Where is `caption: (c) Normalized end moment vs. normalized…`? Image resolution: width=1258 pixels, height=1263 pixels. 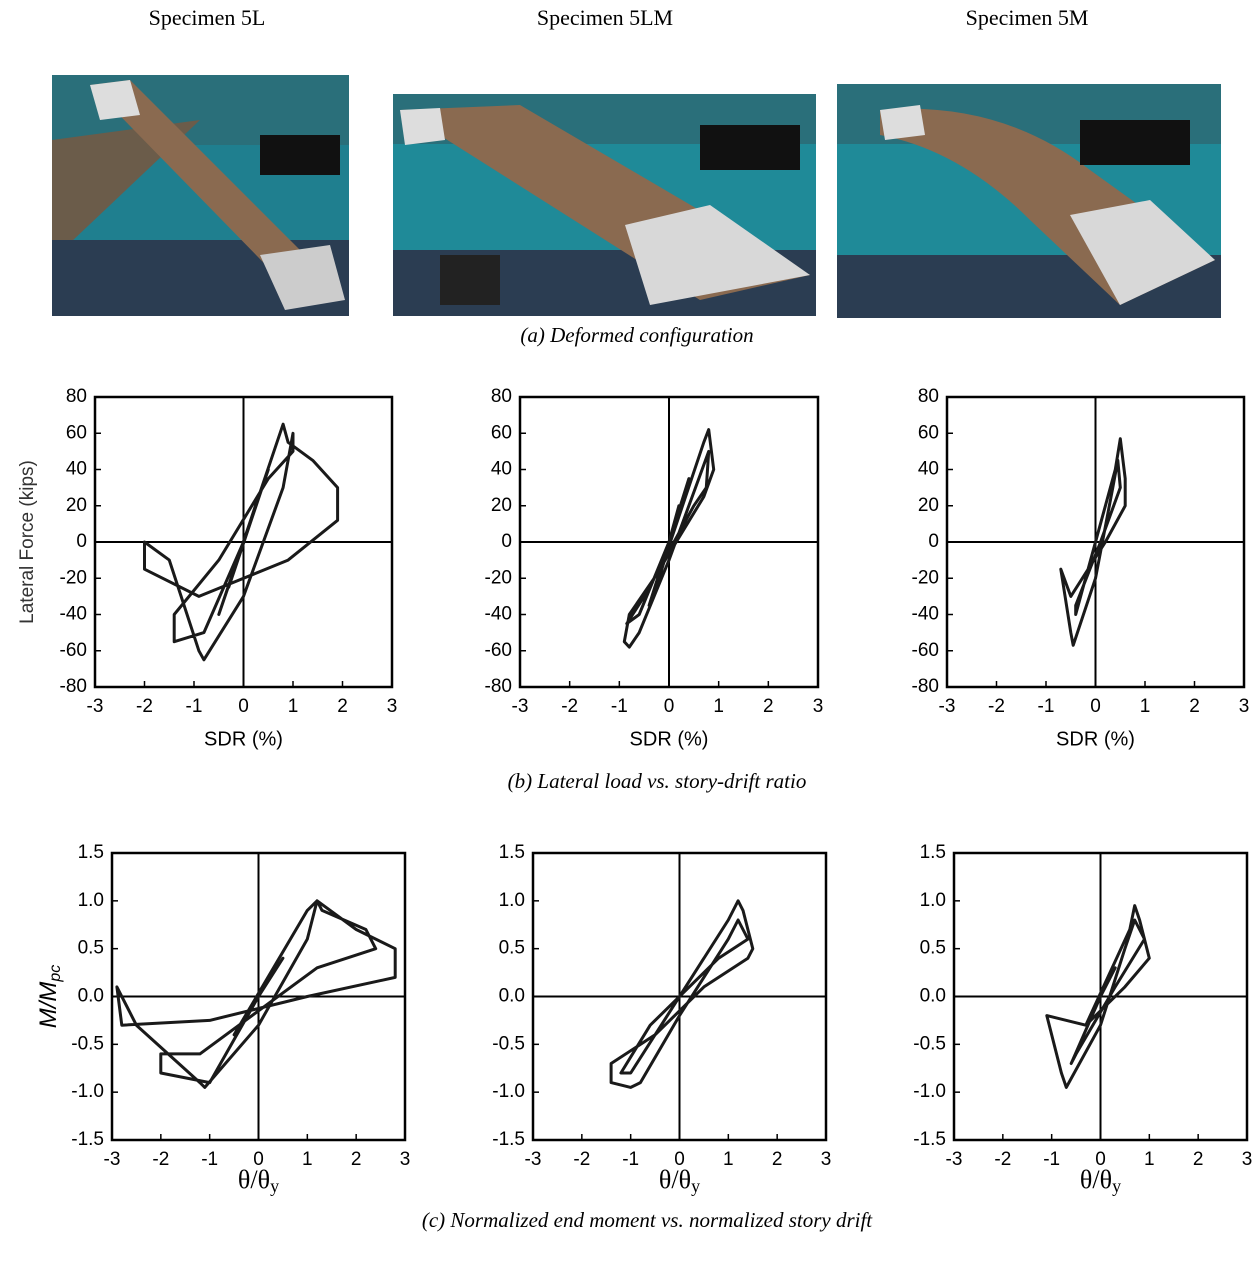
caption: (c) Normalized end moment vs. normalized… is located at coordinates (647, 1220).